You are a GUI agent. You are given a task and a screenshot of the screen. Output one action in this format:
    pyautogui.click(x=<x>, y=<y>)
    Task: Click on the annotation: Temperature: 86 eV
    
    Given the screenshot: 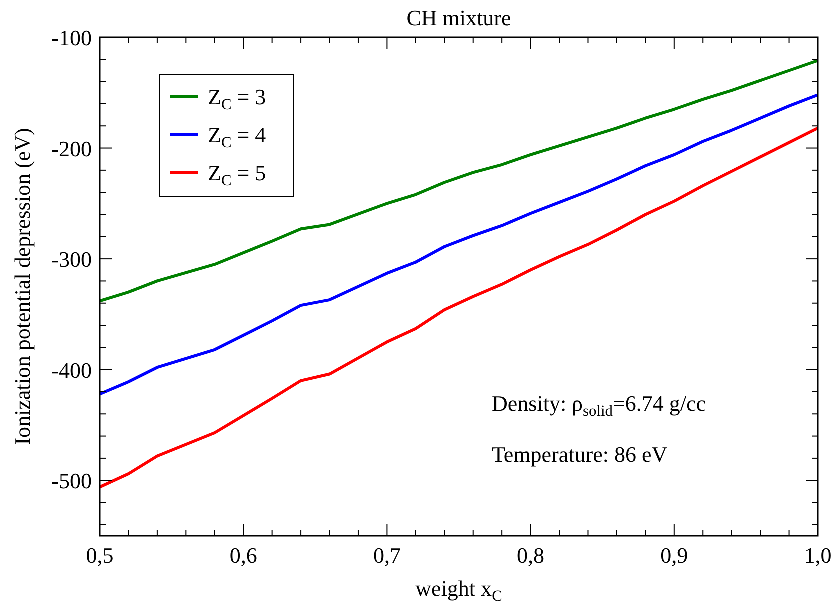 What is the action you would take?
    pyautogui.click(x=580, y=454)
    